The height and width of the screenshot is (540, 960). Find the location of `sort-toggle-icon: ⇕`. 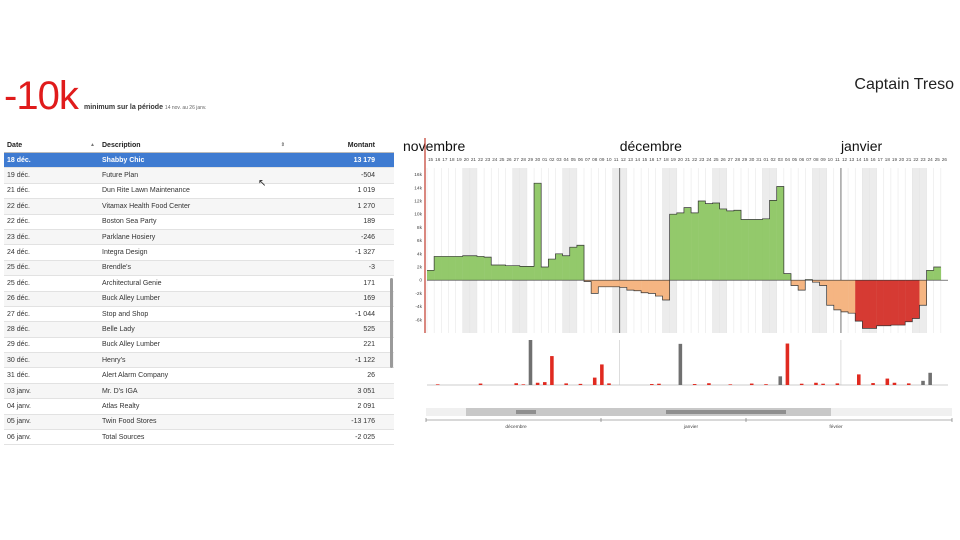

sort-toggle-icon: ⇕ is located at coordinates (282, 144).